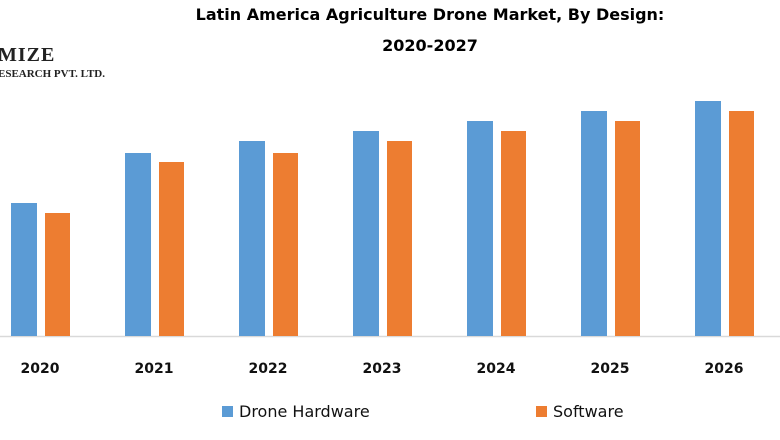  What do you see at coordinates (430, 45) in the screenshot?
I see `chart-title-line2: 2020-2027` at bounding box center [430, 45].